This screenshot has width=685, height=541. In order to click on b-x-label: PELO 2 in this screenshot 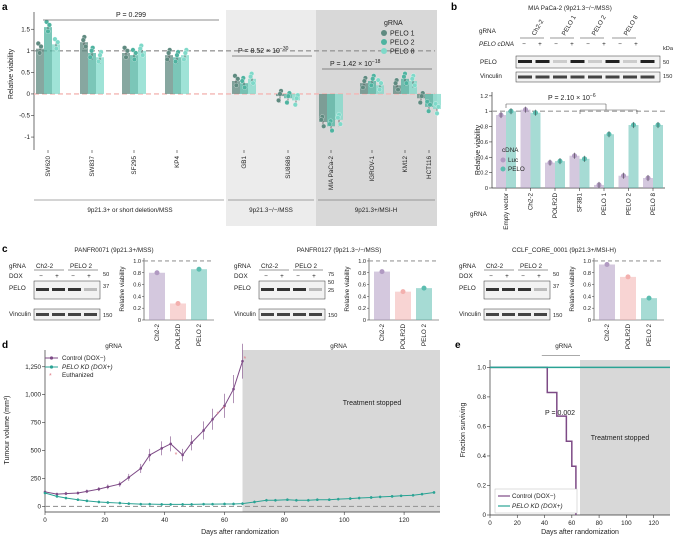, I will do `click(629, 204)`.